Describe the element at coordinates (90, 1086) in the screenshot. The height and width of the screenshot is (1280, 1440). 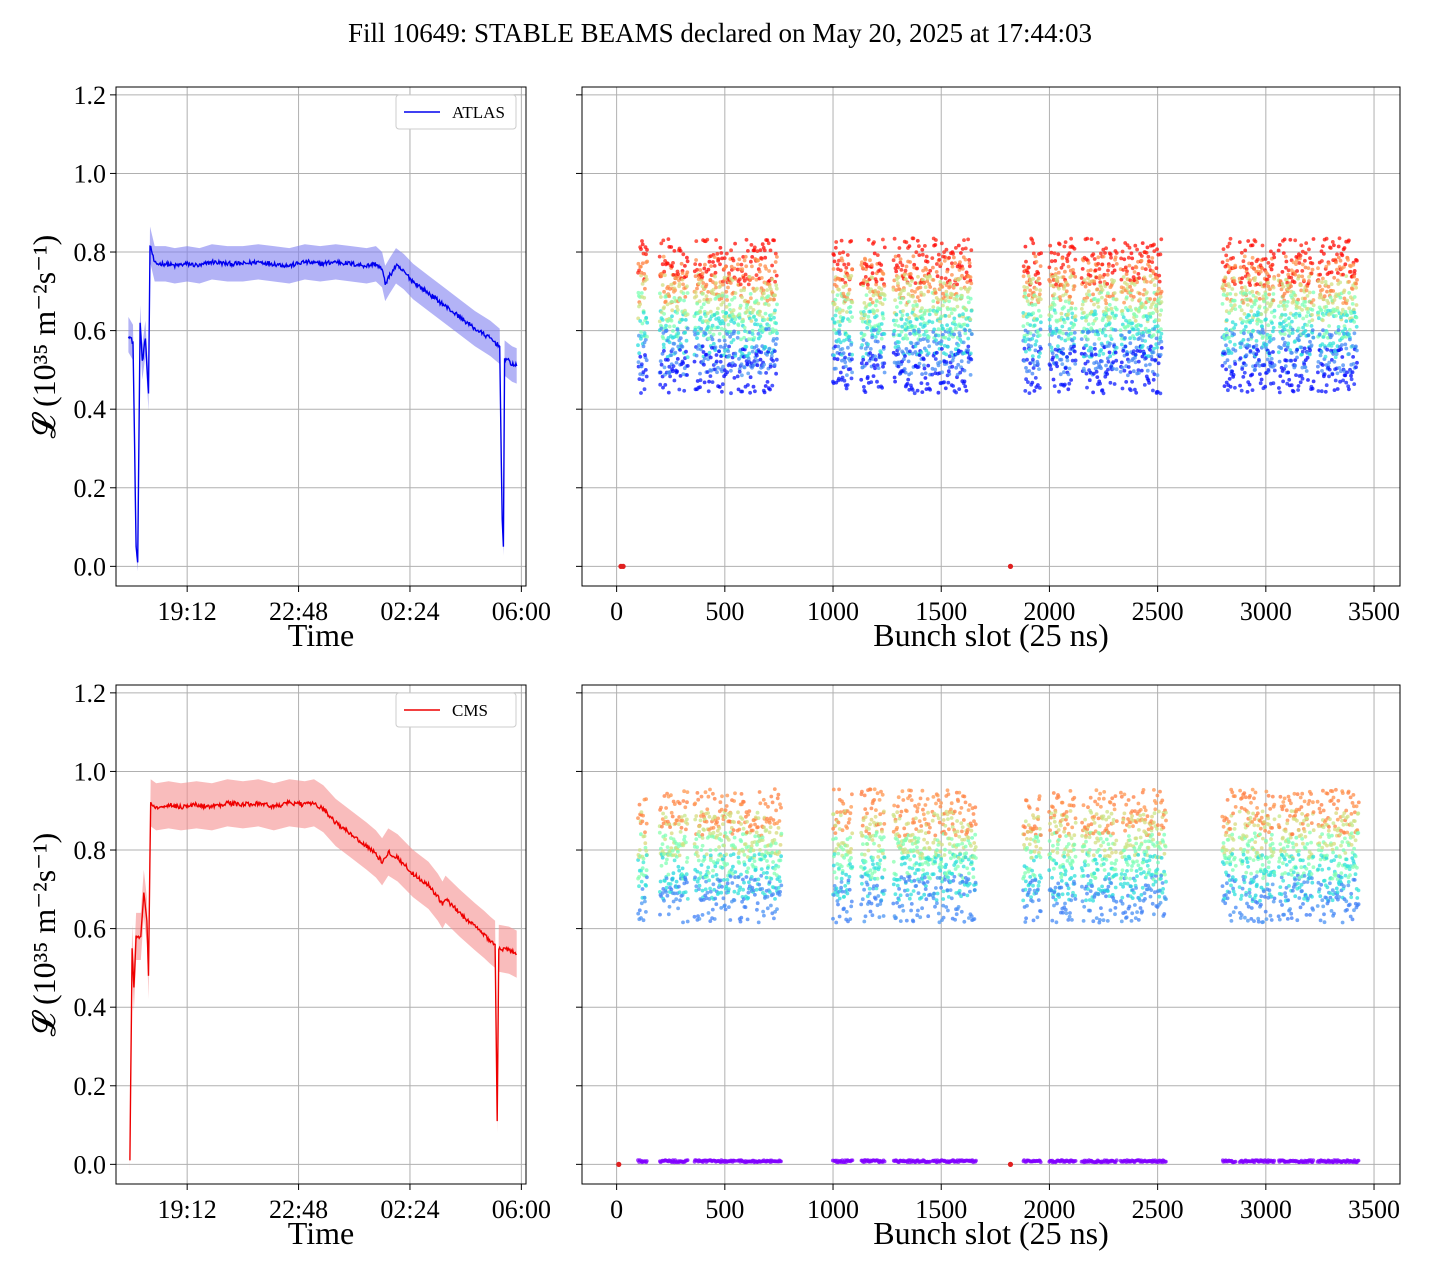
I see `cms-time-ytick-label-1: 0.2` at that location.